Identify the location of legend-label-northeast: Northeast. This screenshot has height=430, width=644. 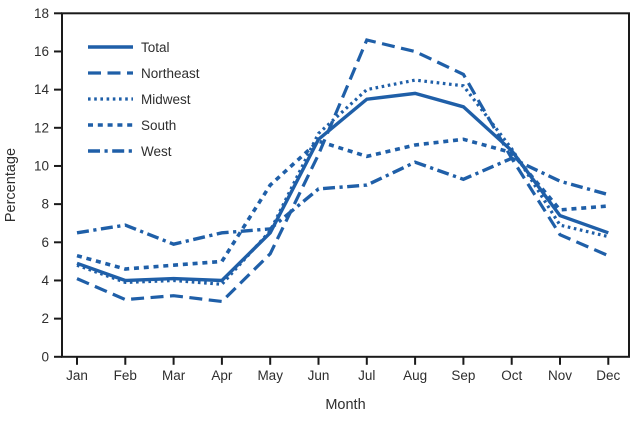
(170, 73).